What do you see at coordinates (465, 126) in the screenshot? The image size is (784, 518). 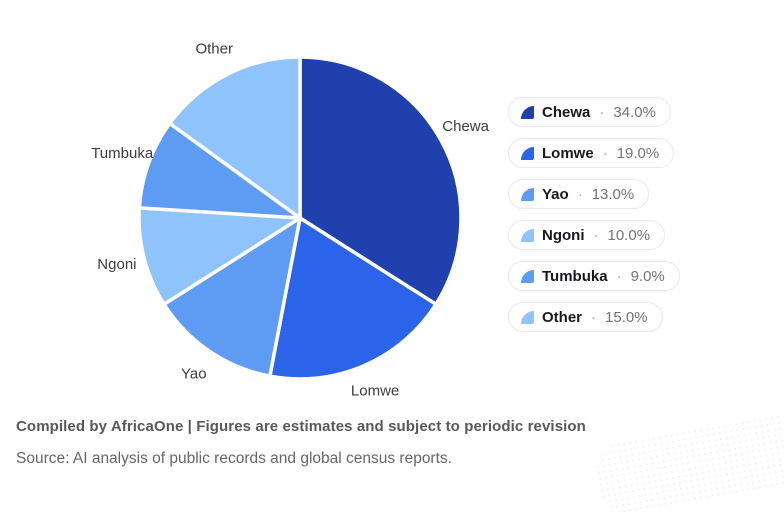 I see `slice-label-chewa: Chewa` at bounding box center [465, 126].